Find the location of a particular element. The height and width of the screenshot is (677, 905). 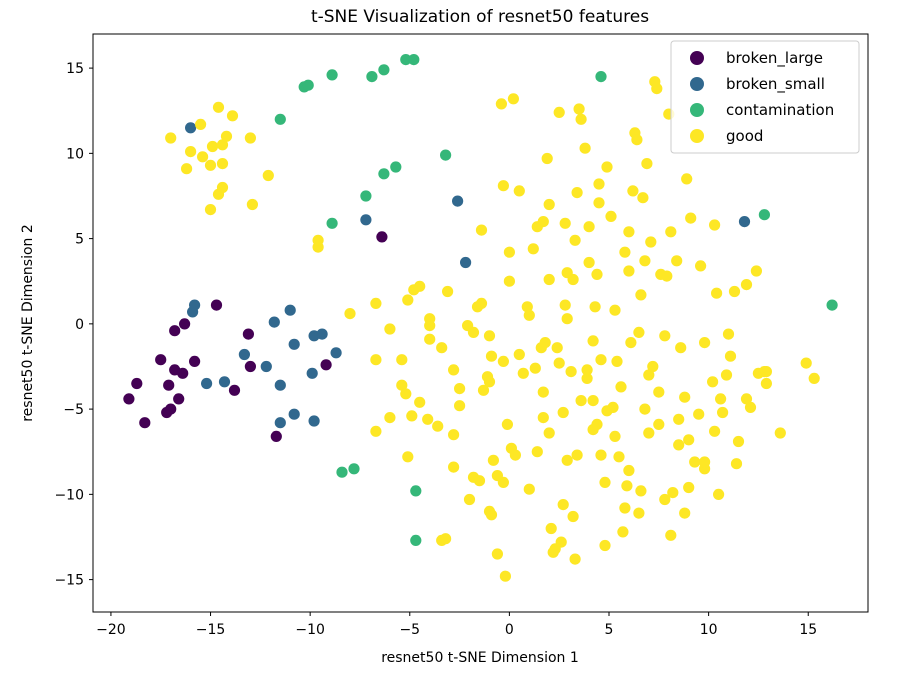

y-axis-ticks: −15 −10 −5 0 5 10 15 is located at coordinates (73, 325).